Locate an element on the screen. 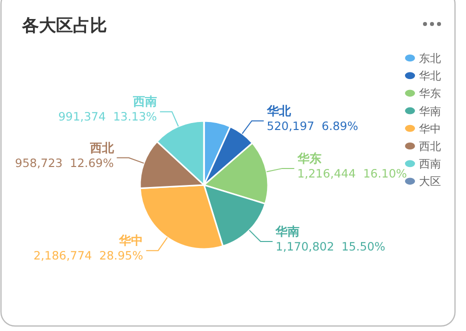 This screenshot has width=466, height=331. data-label: 520,197 6.89% is located at coordinates (312, 125).